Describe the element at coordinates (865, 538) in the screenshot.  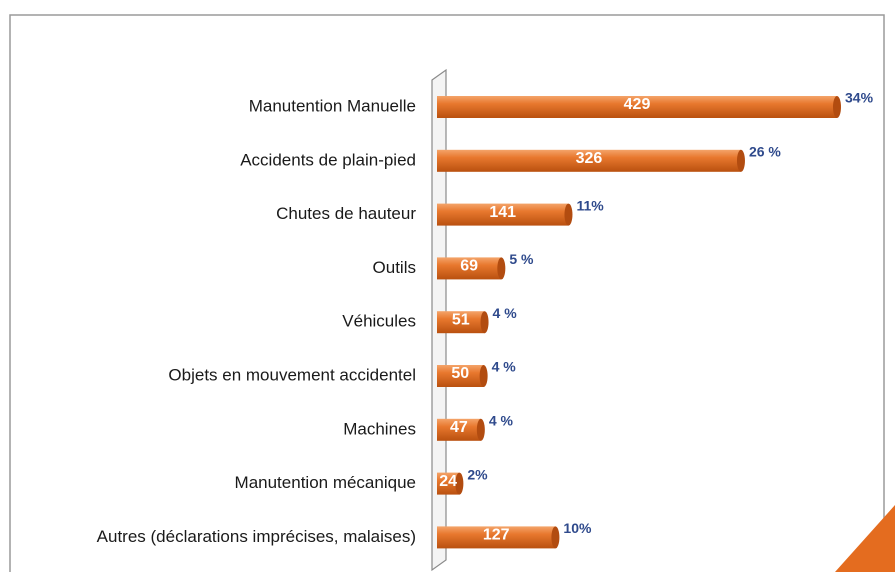
I see `corner-accent` at that location.